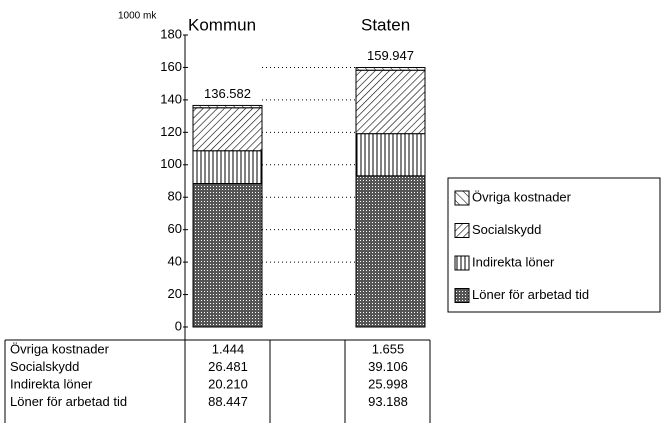 The image size is (664, 423). Describe the element at coordinates (228, 383) in the screenshot. I see `table-value: 20.210` at that location.